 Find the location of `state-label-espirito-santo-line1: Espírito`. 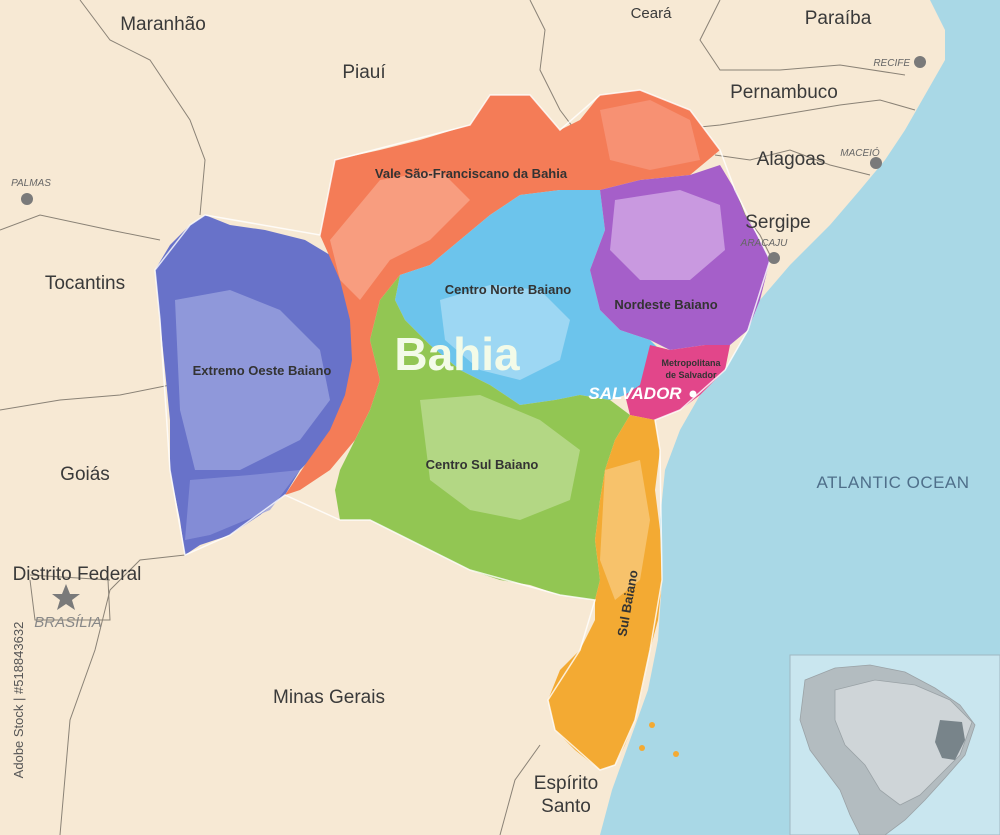

state-label-espirito-santo-line1: Espírito is located at coordinates (566, 783).